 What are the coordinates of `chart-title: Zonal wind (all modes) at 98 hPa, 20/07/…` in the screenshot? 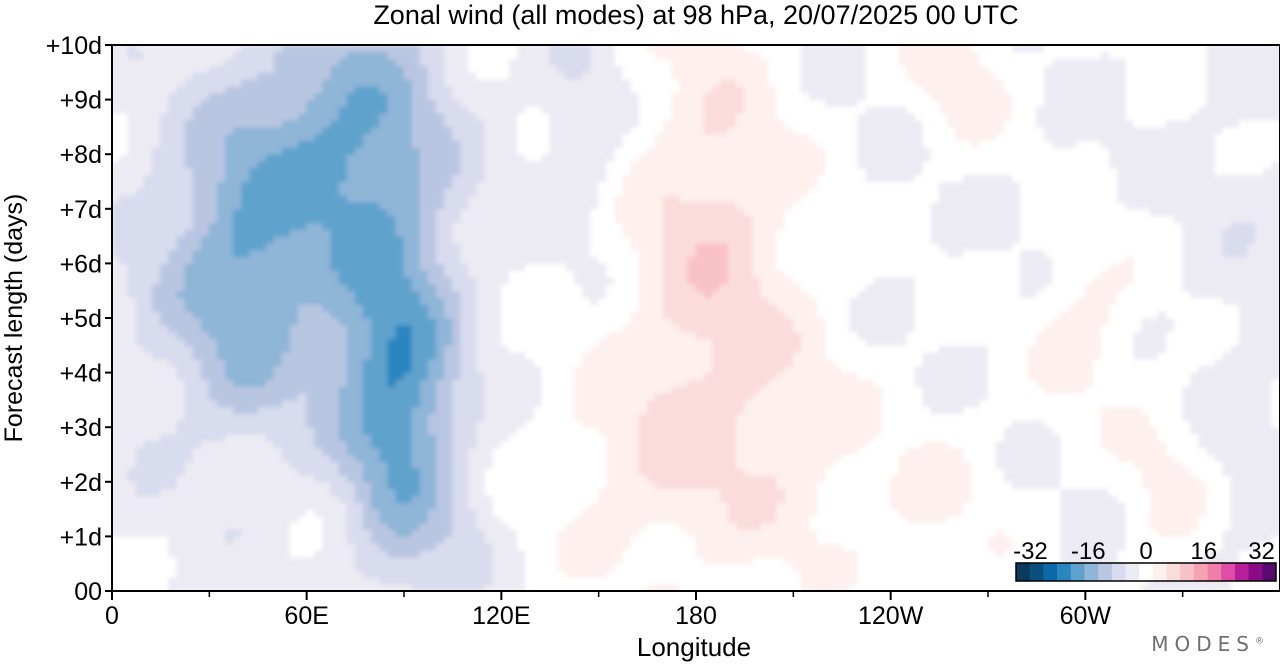 It's located at (695, 15).